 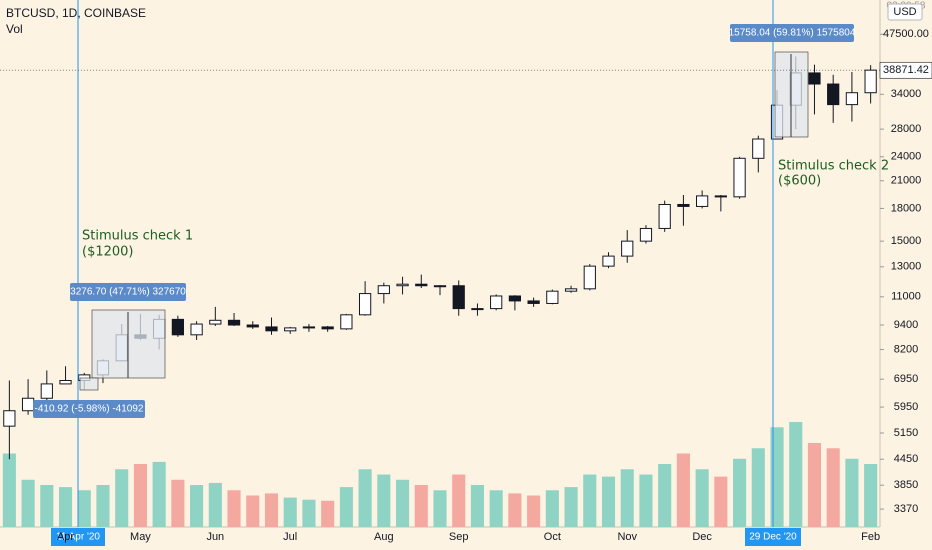 What do you see at coordinates (799, 181) in the screenshot?
I see `annotation: ($600)` at bounding box center [799, 181].